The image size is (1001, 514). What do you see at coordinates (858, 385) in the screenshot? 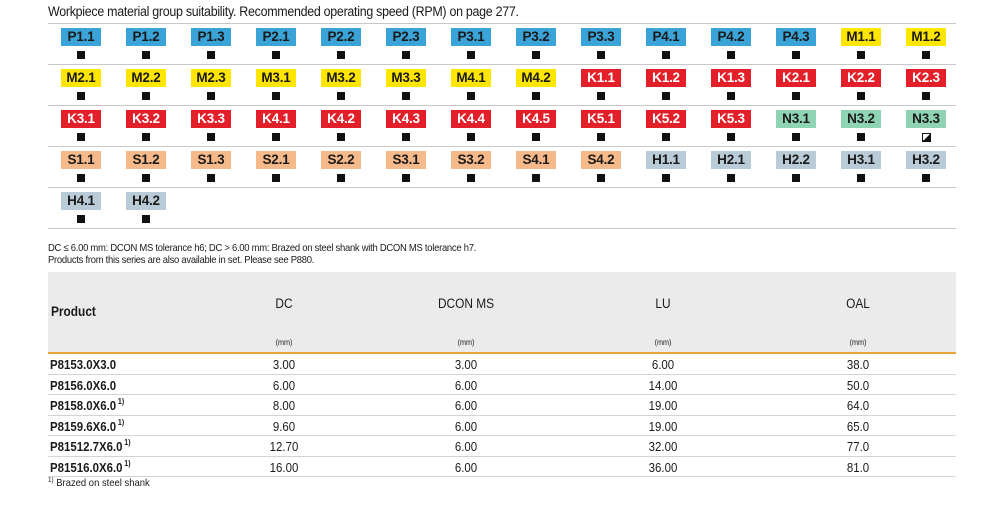
I see `cell-oal: 50.0` at bounding box center [858, 385].